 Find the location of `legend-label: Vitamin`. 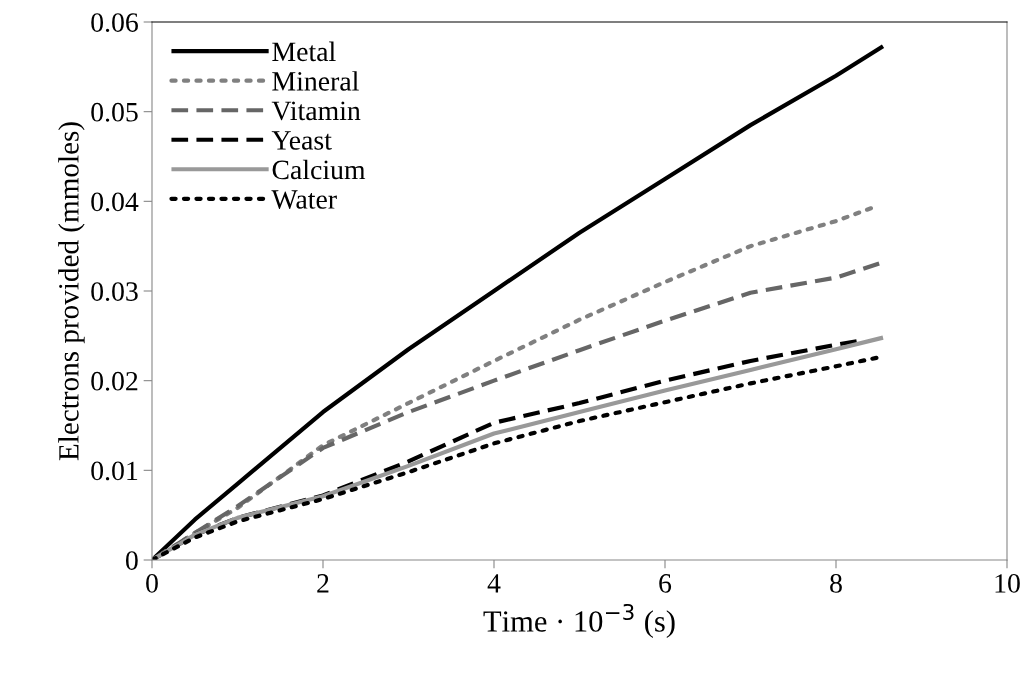

legend-label: Vitamin is located at coordinates (316, 111).